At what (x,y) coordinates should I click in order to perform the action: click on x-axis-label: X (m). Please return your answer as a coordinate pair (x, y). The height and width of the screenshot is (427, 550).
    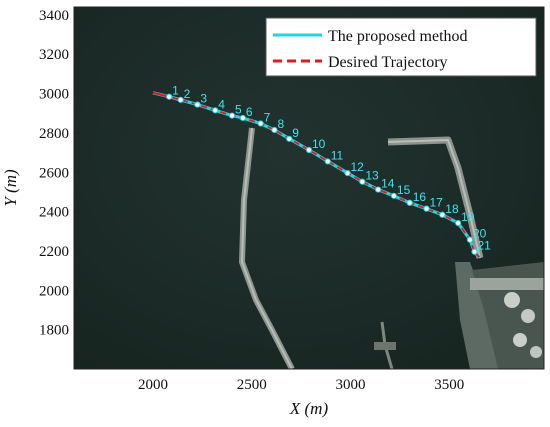
    Looking at the image, I should click on (309, 408).